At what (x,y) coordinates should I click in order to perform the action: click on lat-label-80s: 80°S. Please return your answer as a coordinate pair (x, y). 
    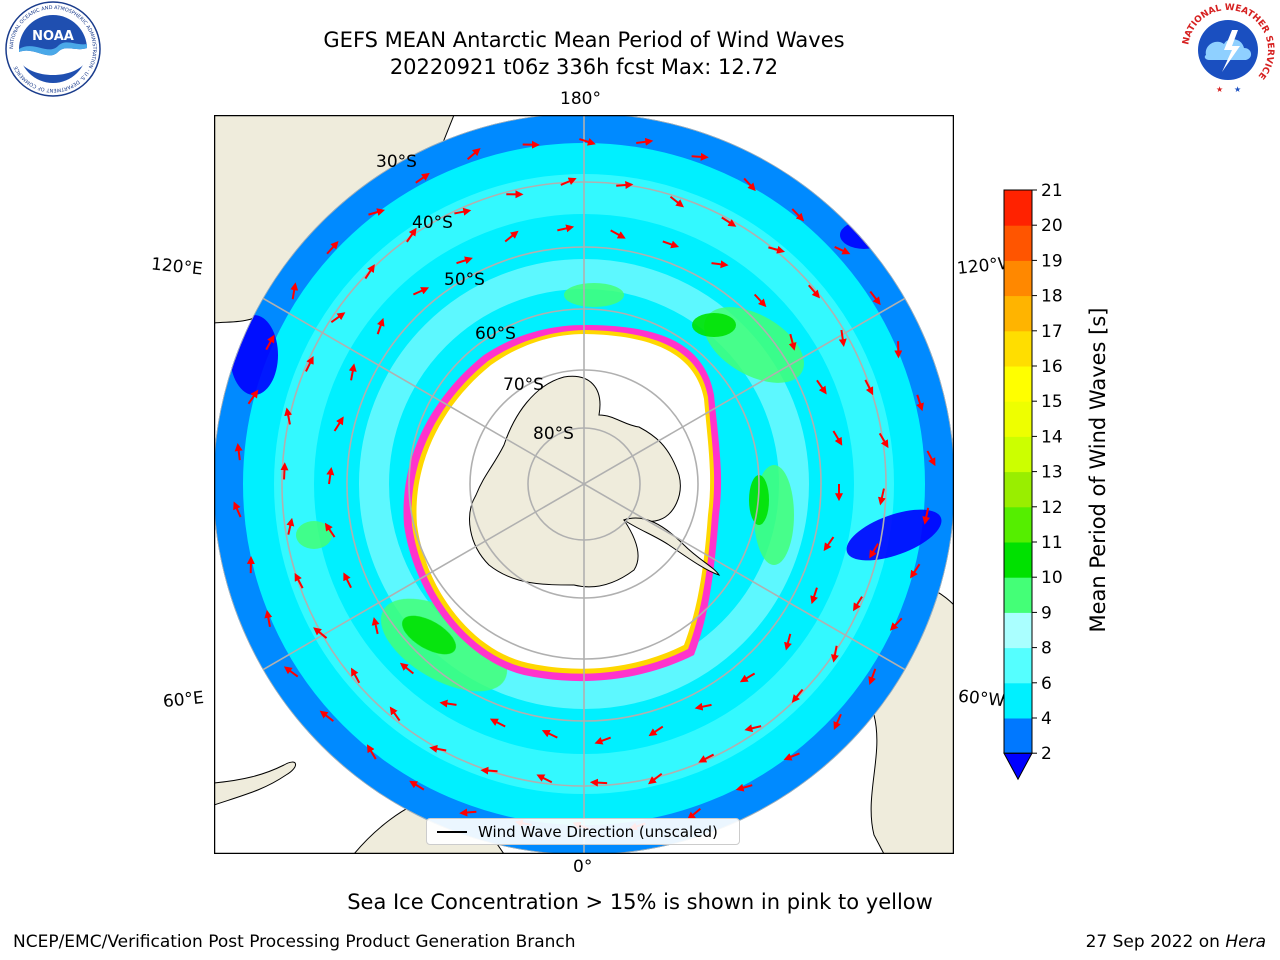
    Looking at the image, I should click on (553, 434).